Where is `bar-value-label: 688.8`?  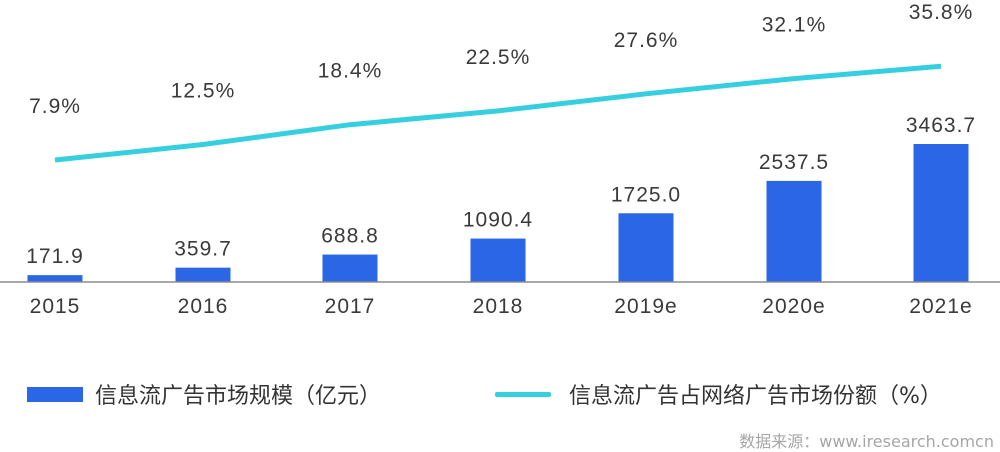 bar-value-label: 688.8 is located at coordinates (350, 236).